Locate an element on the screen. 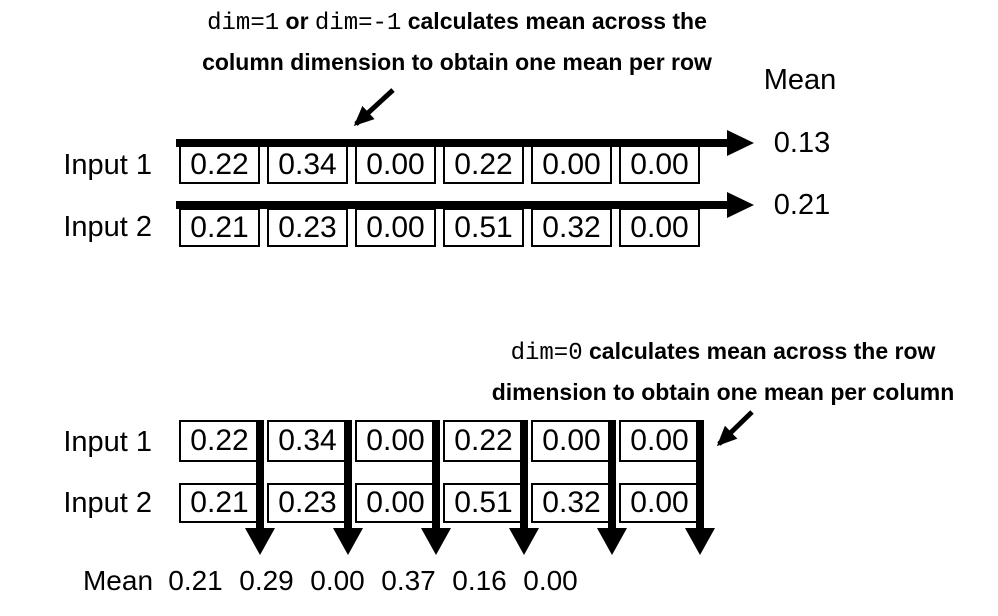 The height and width of the screenshot is (616, 998). bottom-mean-label: Mean is located at coordinates (118, 580).